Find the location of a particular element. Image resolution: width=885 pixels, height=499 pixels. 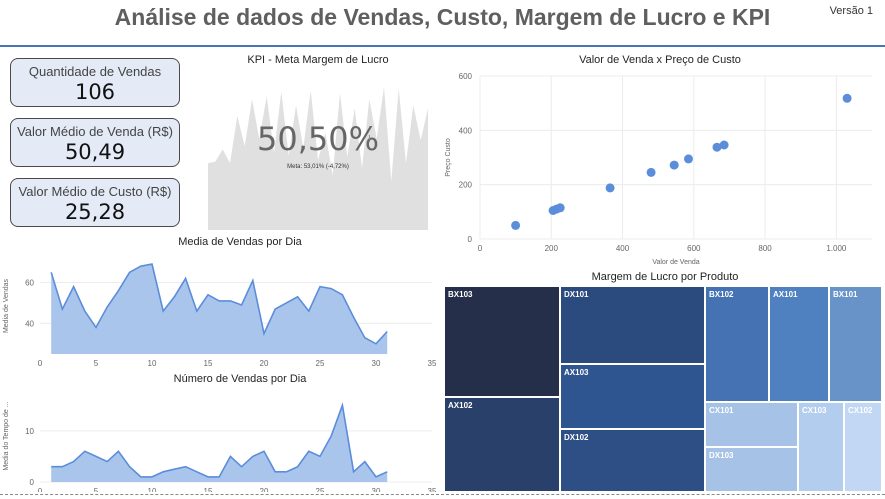

treemap-cell: BX102 is located at coordinates (737, 344).